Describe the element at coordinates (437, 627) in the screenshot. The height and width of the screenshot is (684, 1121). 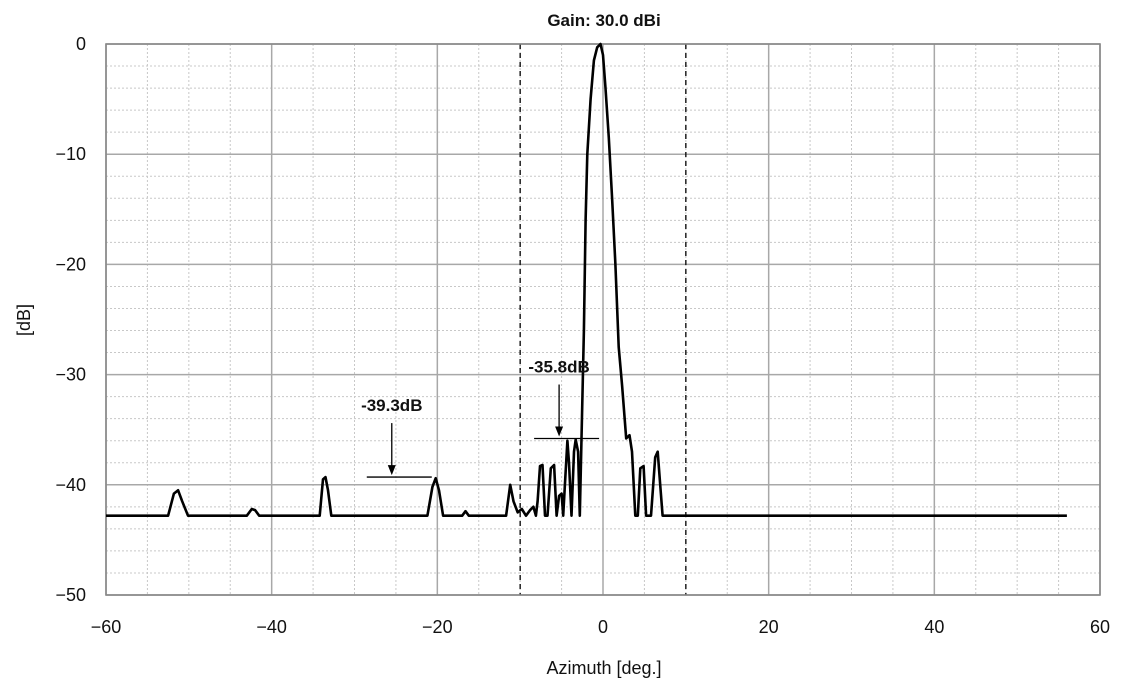
I see `x-tick-label: −20` at that location.